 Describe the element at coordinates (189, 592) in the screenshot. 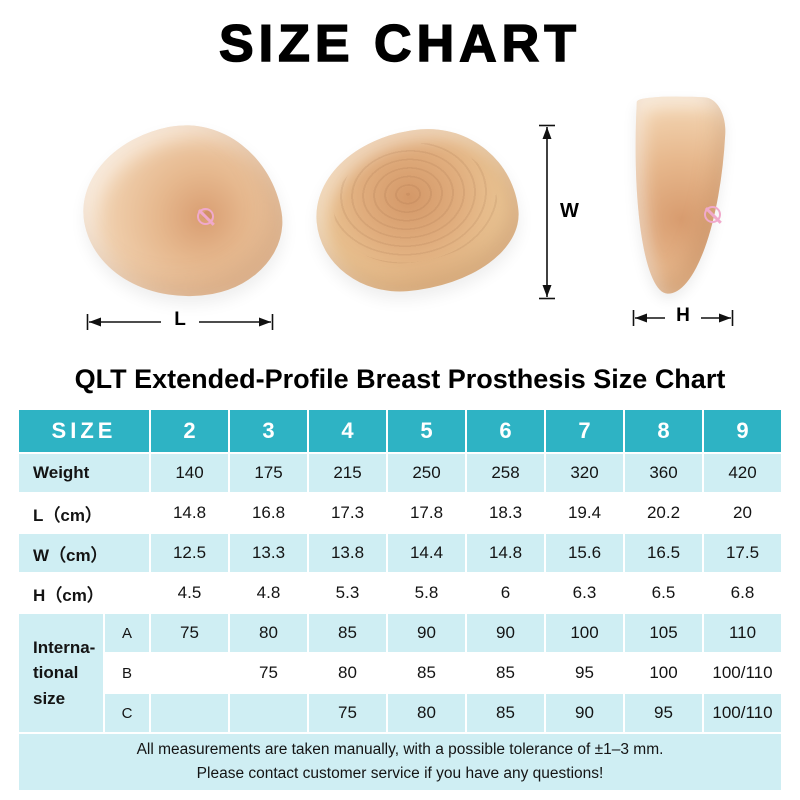

I see `value-cell: 4.5` at that location.